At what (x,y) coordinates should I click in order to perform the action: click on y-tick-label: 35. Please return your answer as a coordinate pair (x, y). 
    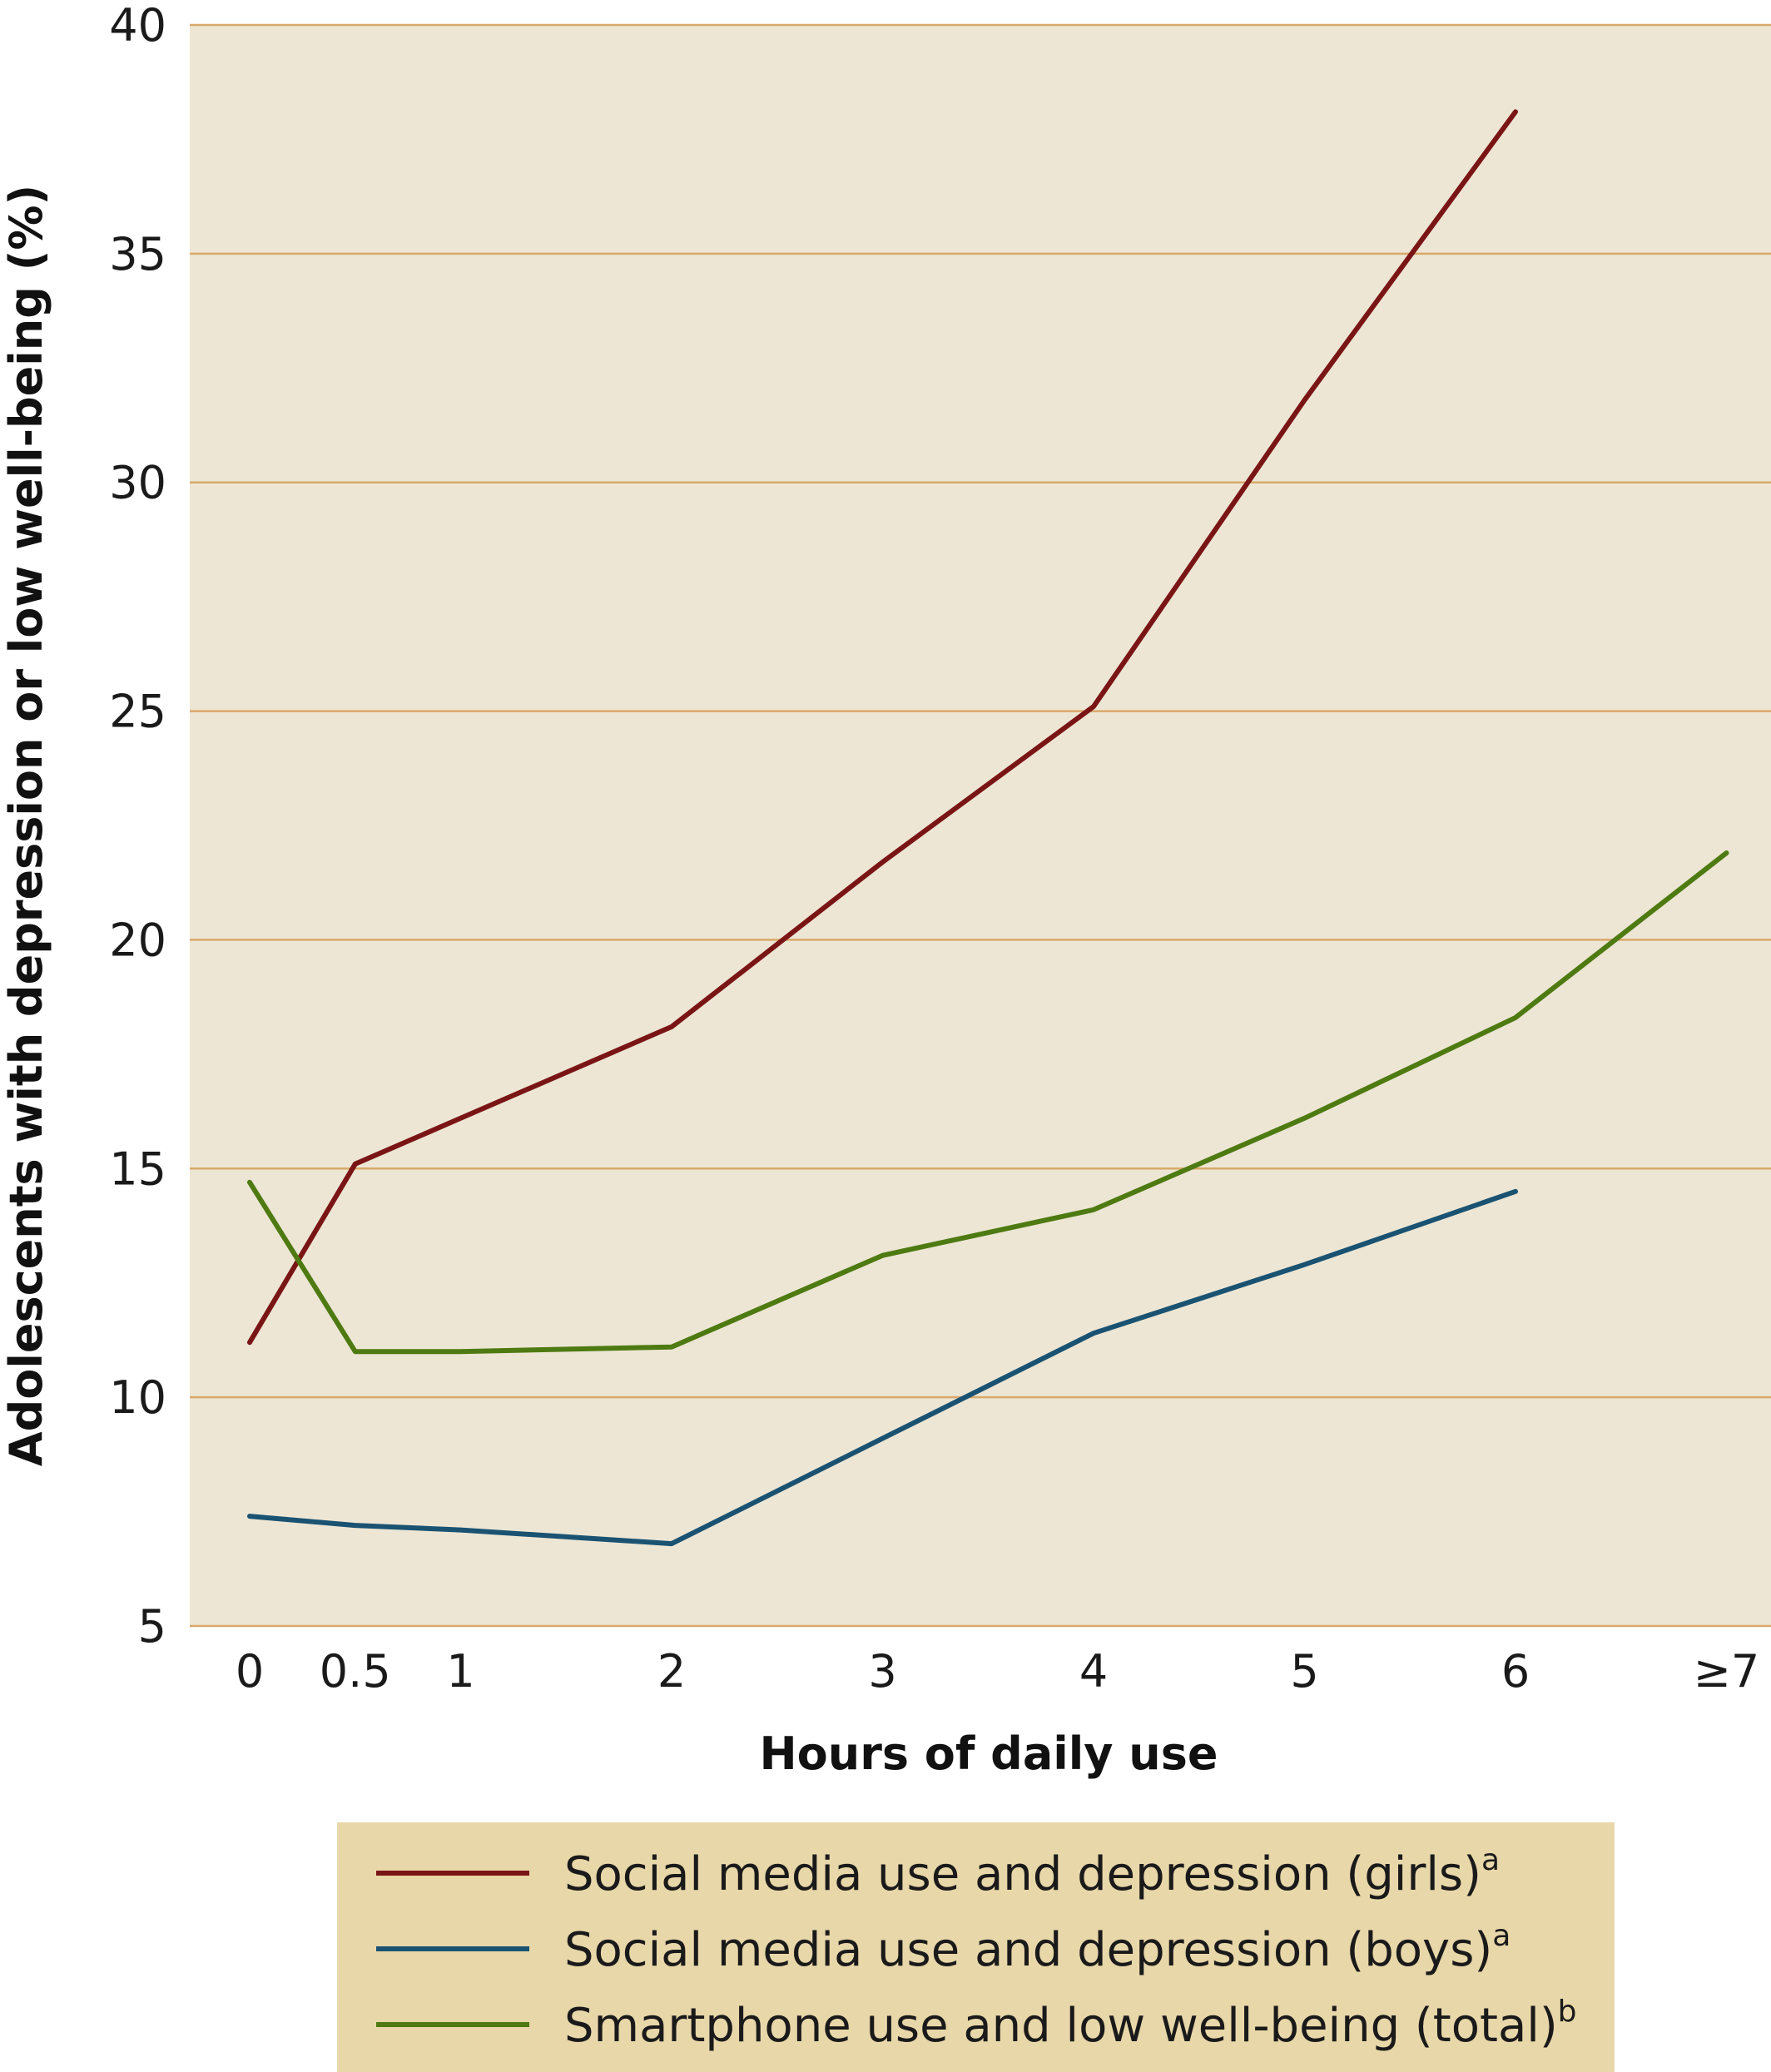
    Looking at the image, I should click on (137, 254).